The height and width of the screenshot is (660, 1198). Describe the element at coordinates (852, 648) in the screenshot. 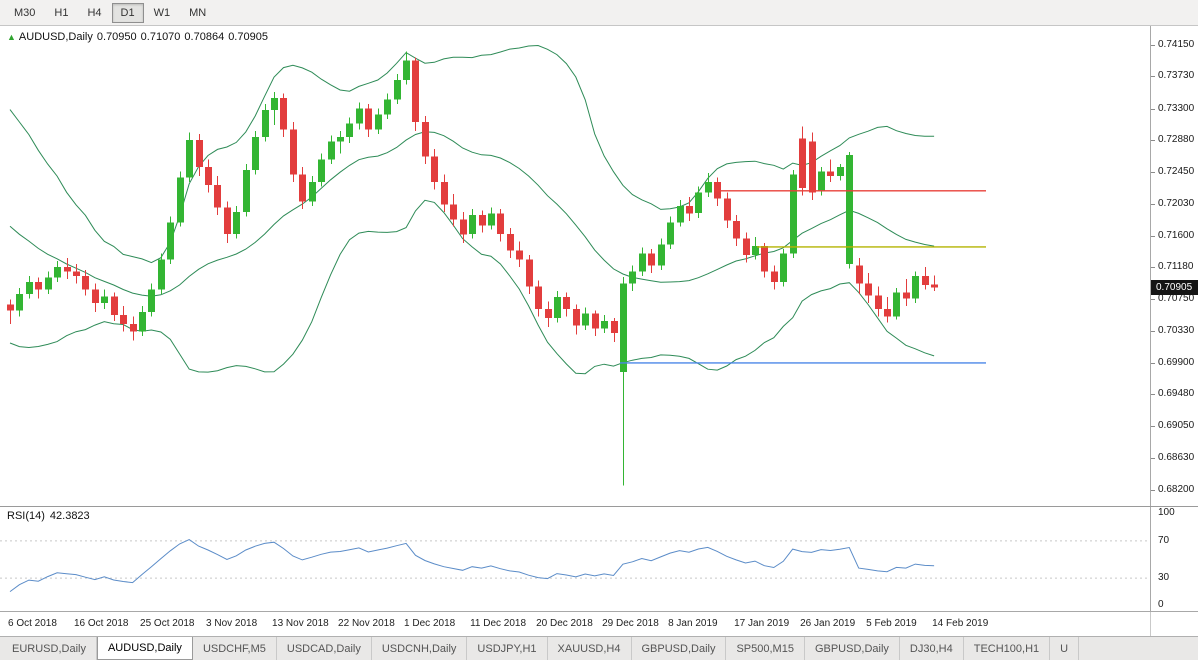

I see `tab-gbpusd-daily-2: GBPUSD,Daily` at that location.